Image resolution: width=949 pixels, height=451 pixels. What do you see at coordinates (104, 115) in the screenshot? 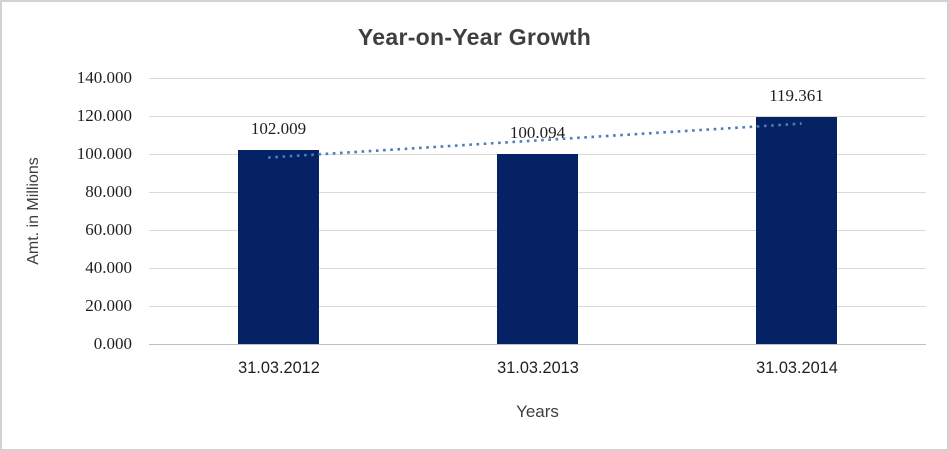
I see `y-tick-label: 120.000` at bounding box center [104, 115].